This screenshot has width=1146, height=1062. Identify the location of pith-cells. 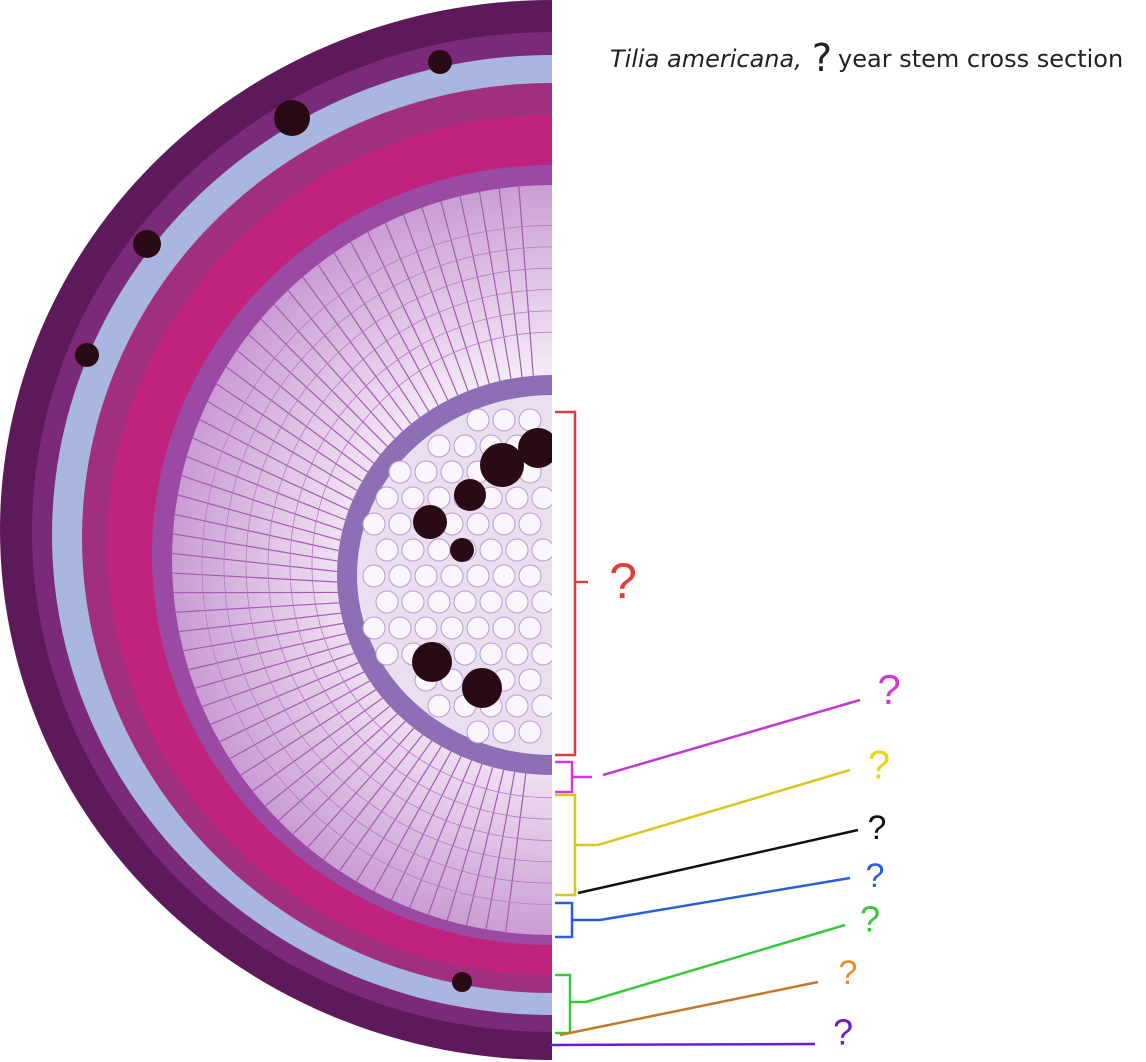
(457, 576).